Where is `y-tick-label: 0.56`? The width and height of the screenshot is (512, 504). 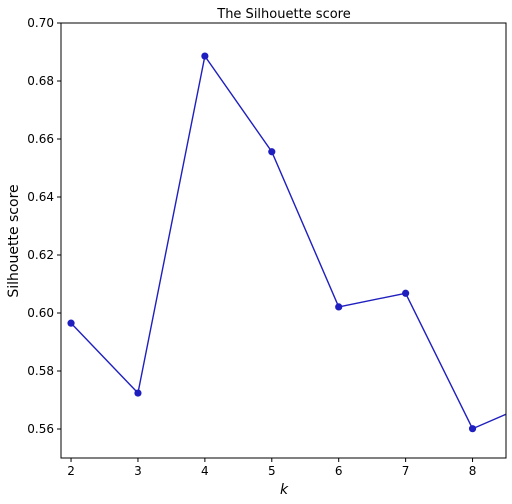
y-tick-label: 0.56 is located at coordinates (40, 429).